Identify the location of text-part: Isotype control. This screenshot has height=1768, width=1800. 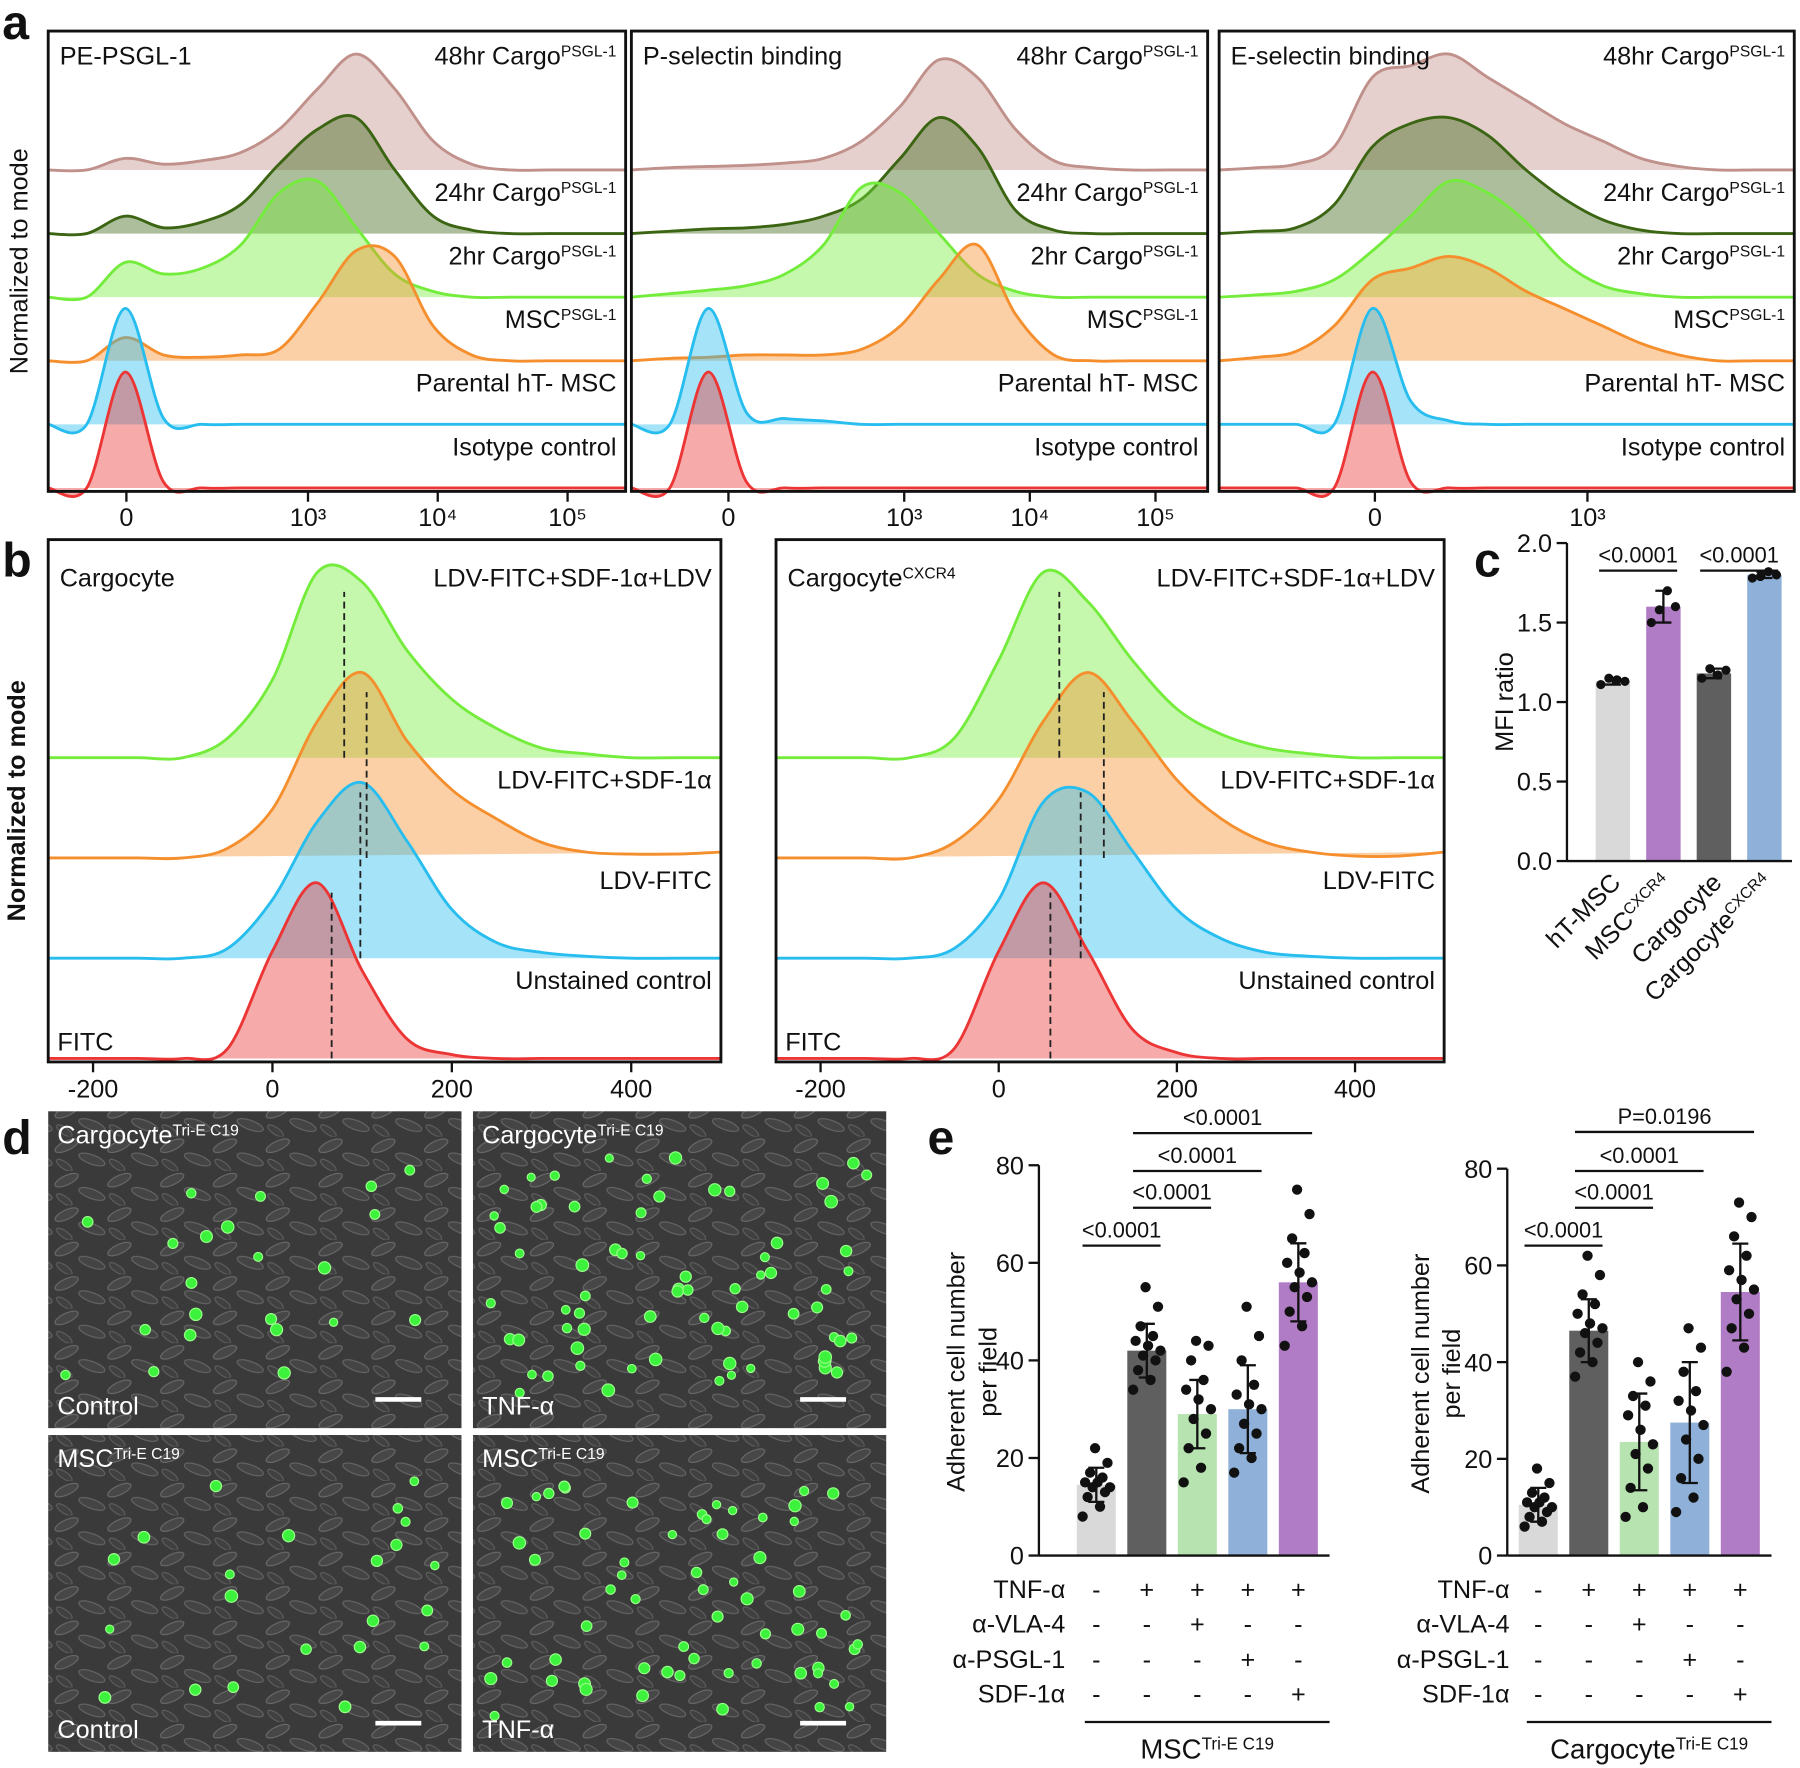
(1116, 447).